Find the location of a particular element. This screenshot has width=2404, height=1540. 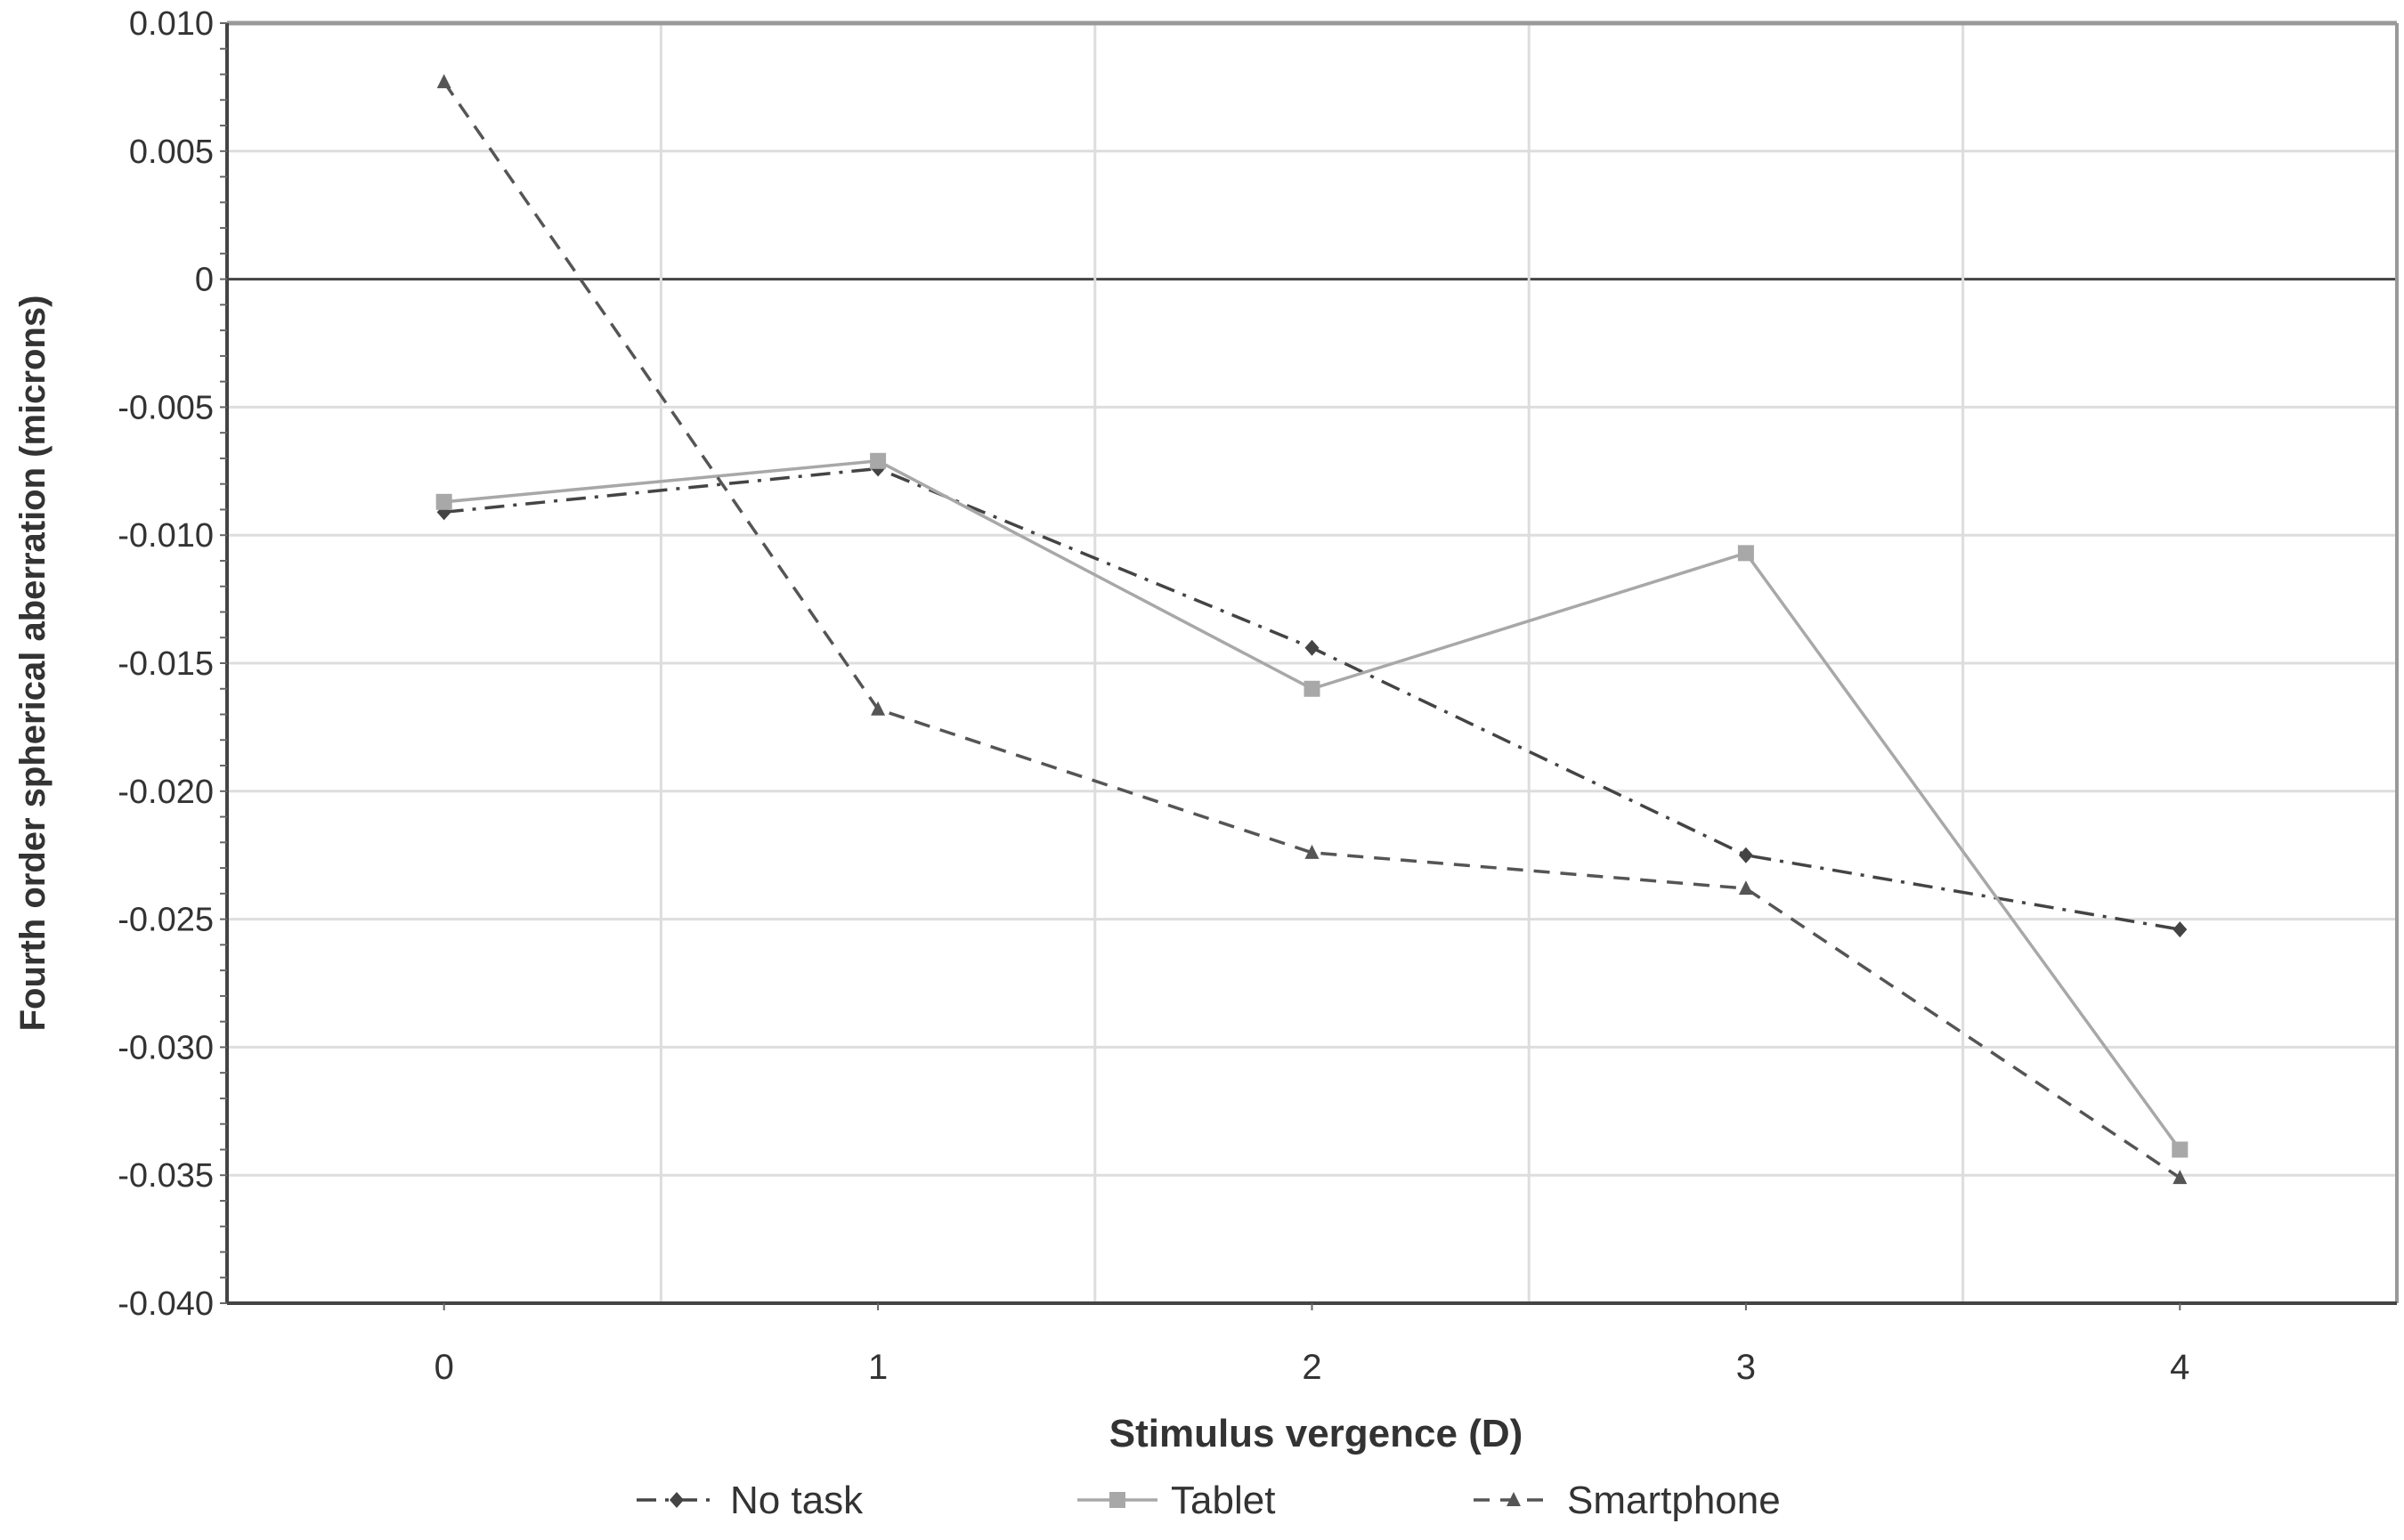

x-tick-label: 3 is located at coordinates (1746, 1367).